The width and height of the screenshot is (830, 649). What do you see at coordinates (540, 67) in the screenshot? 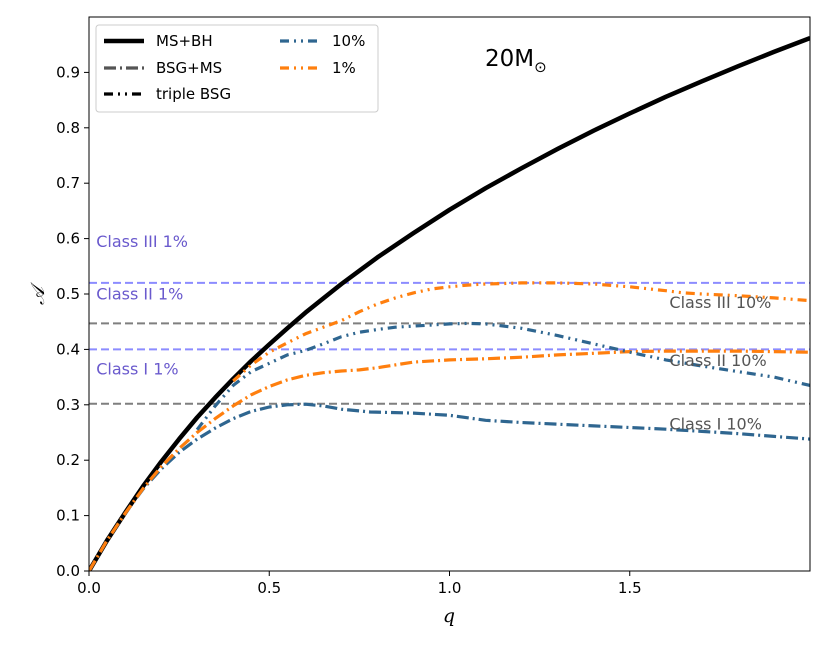
I see `chart-title-subscript: ⊙` at bounding box center [540, 67].